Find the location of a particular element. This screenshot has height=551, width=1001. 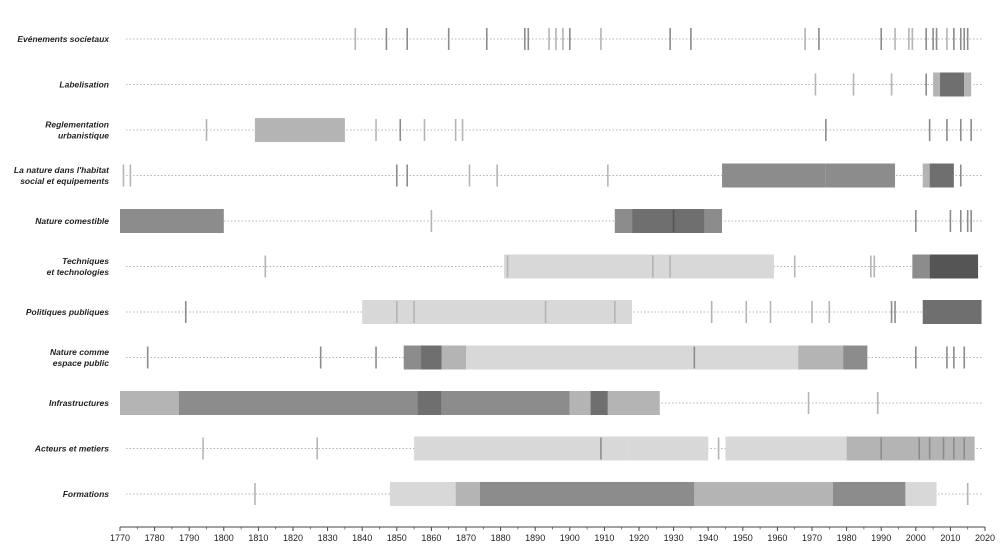

category-label-line: Formations is located at coordinates (86, 494).